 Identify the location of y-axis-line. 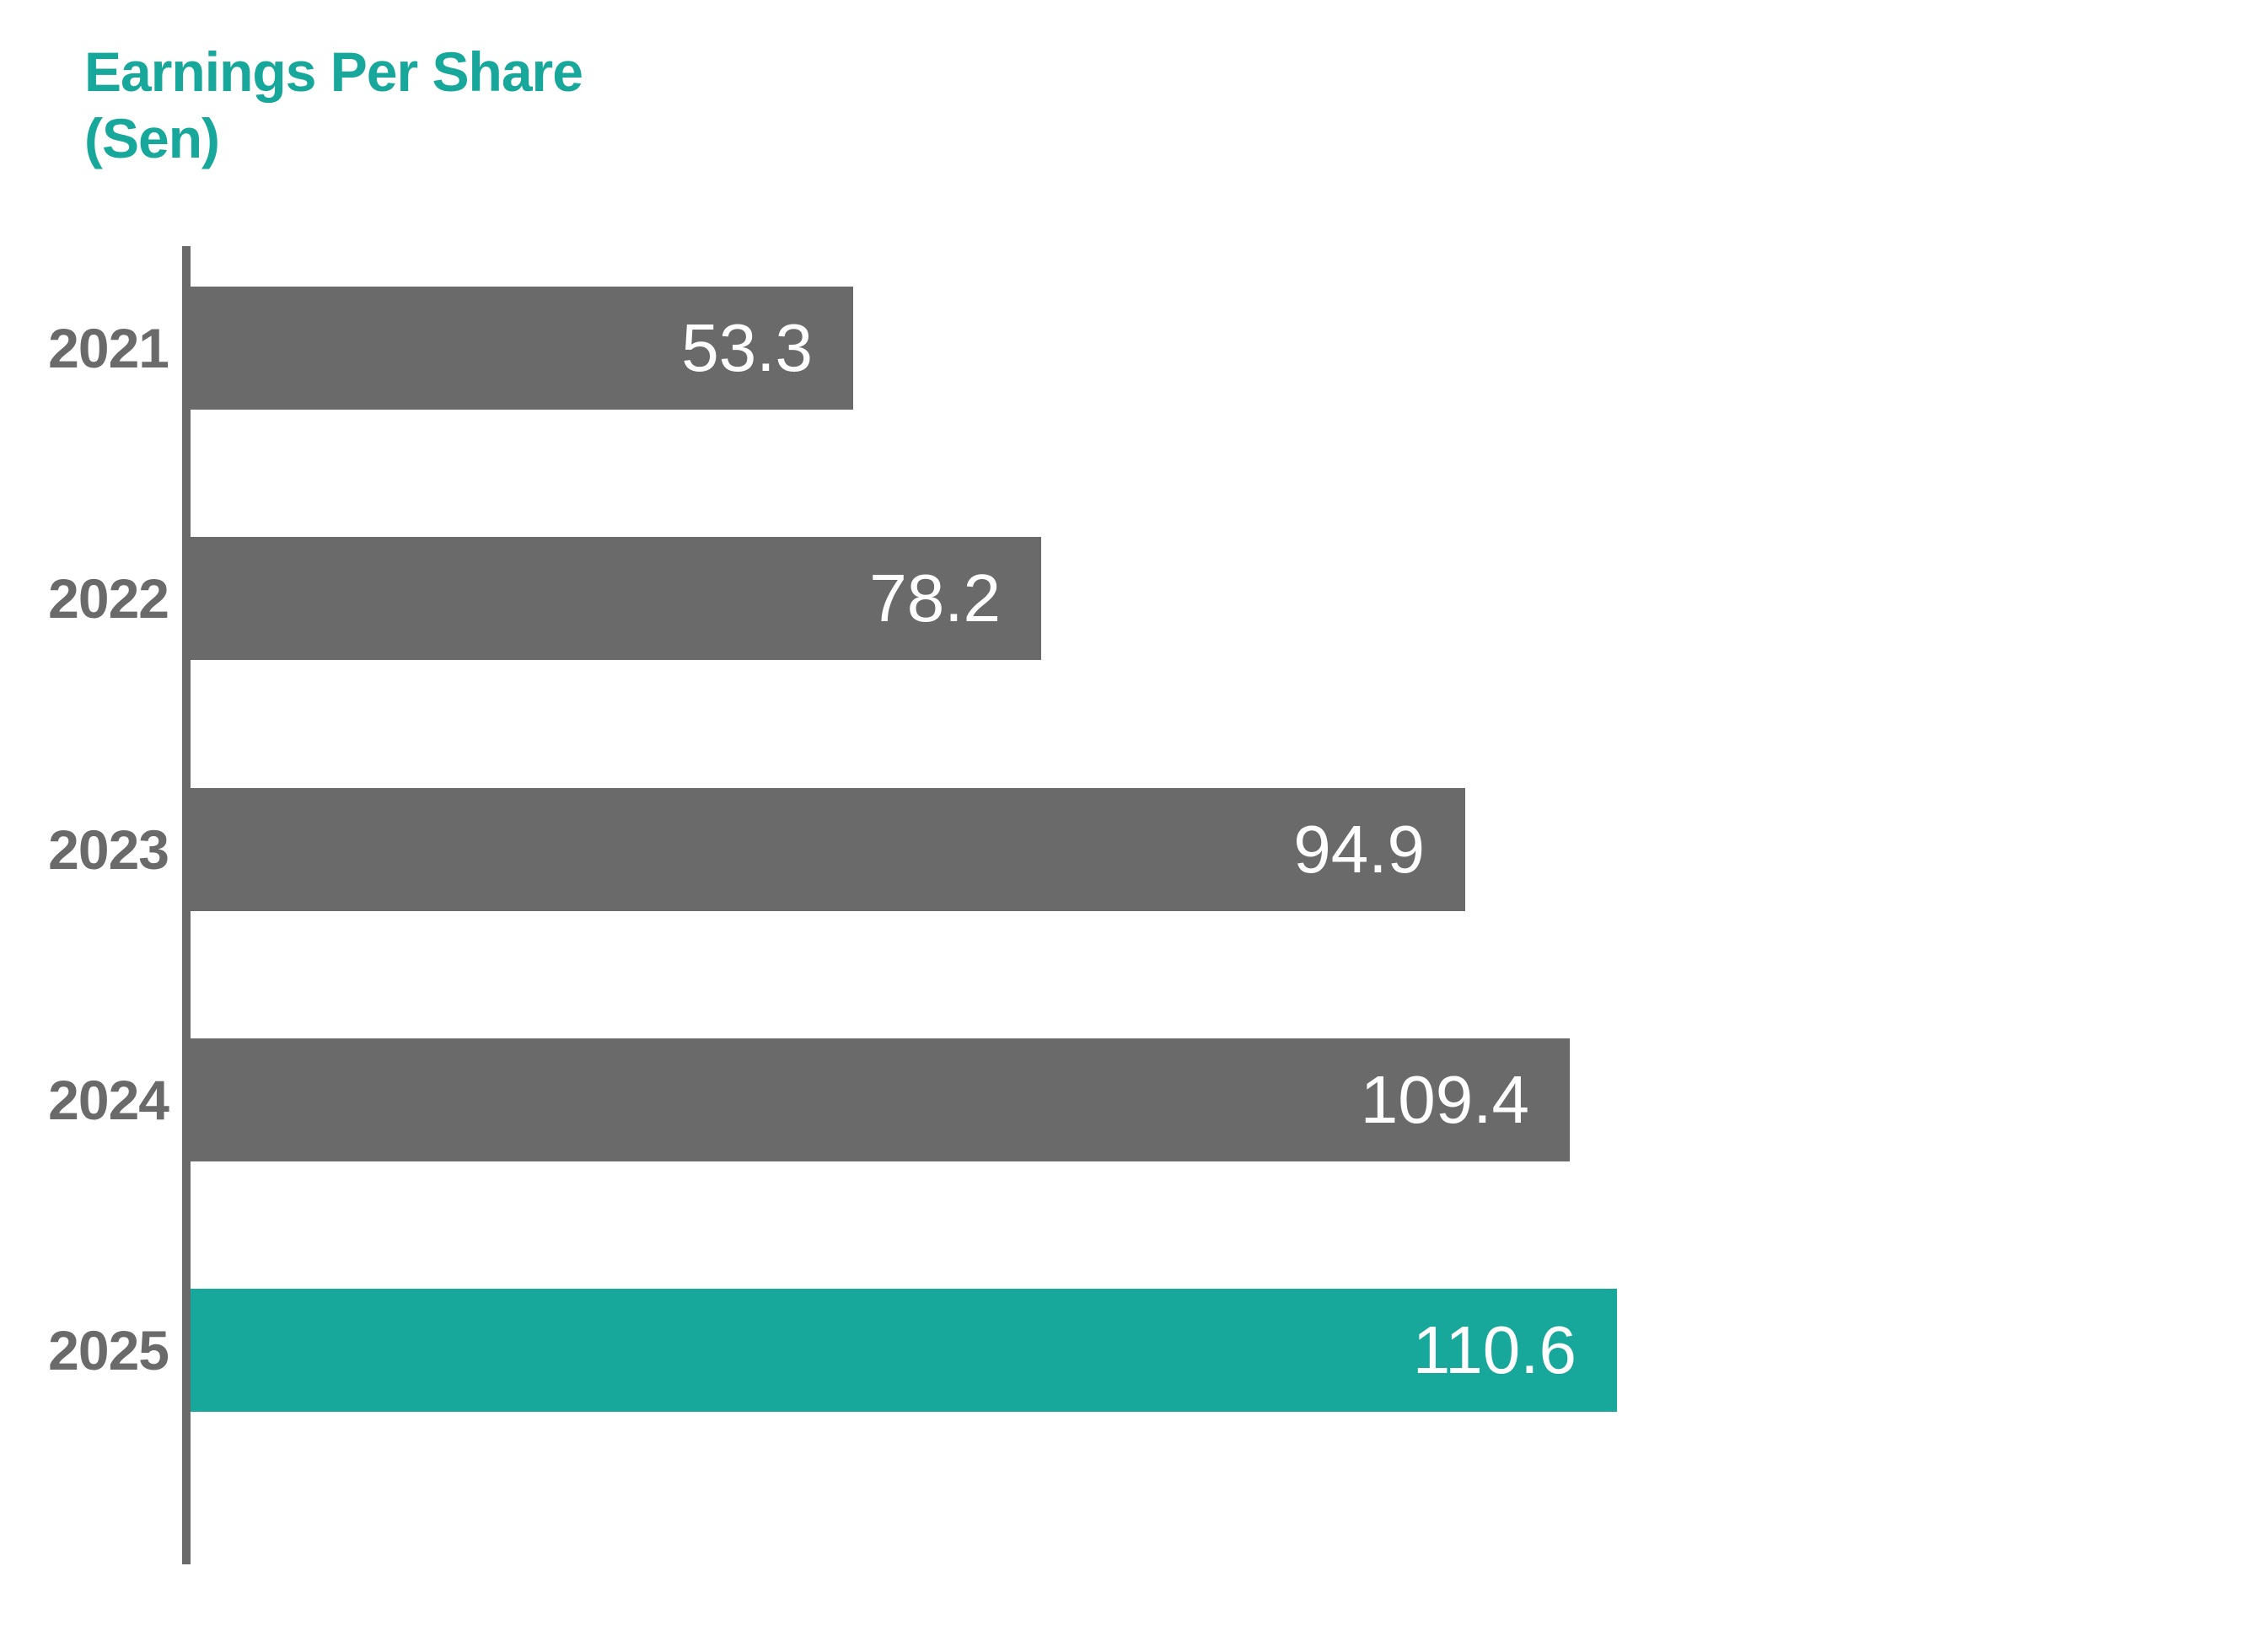
(186, 905).